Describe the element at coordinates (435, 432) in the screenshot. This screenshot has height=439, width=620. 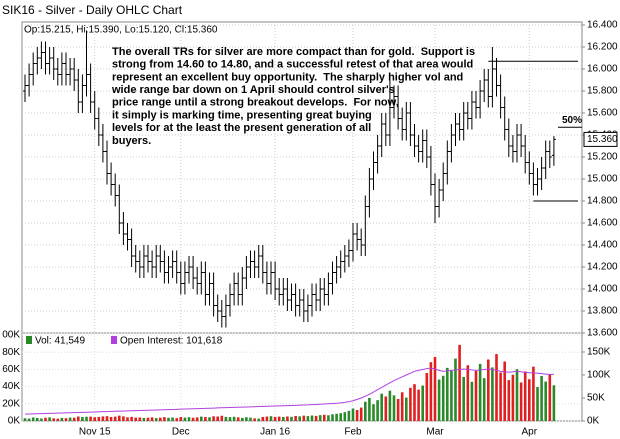
I see `x-tick-label: Mar` at that location.